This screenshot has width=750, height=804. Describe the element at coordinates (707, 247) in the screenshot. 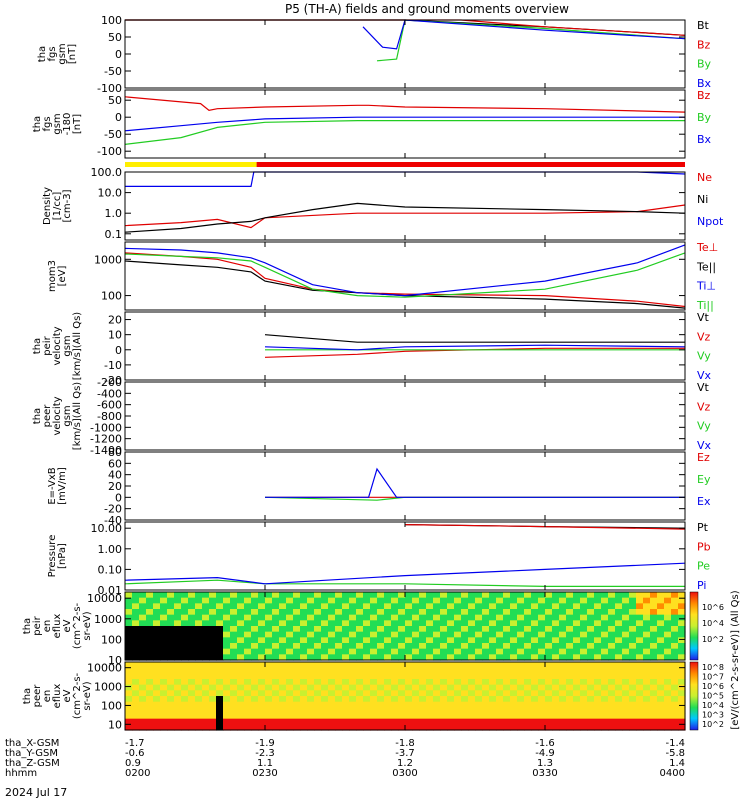

I see `legend-entry: Te⊥` at that location.